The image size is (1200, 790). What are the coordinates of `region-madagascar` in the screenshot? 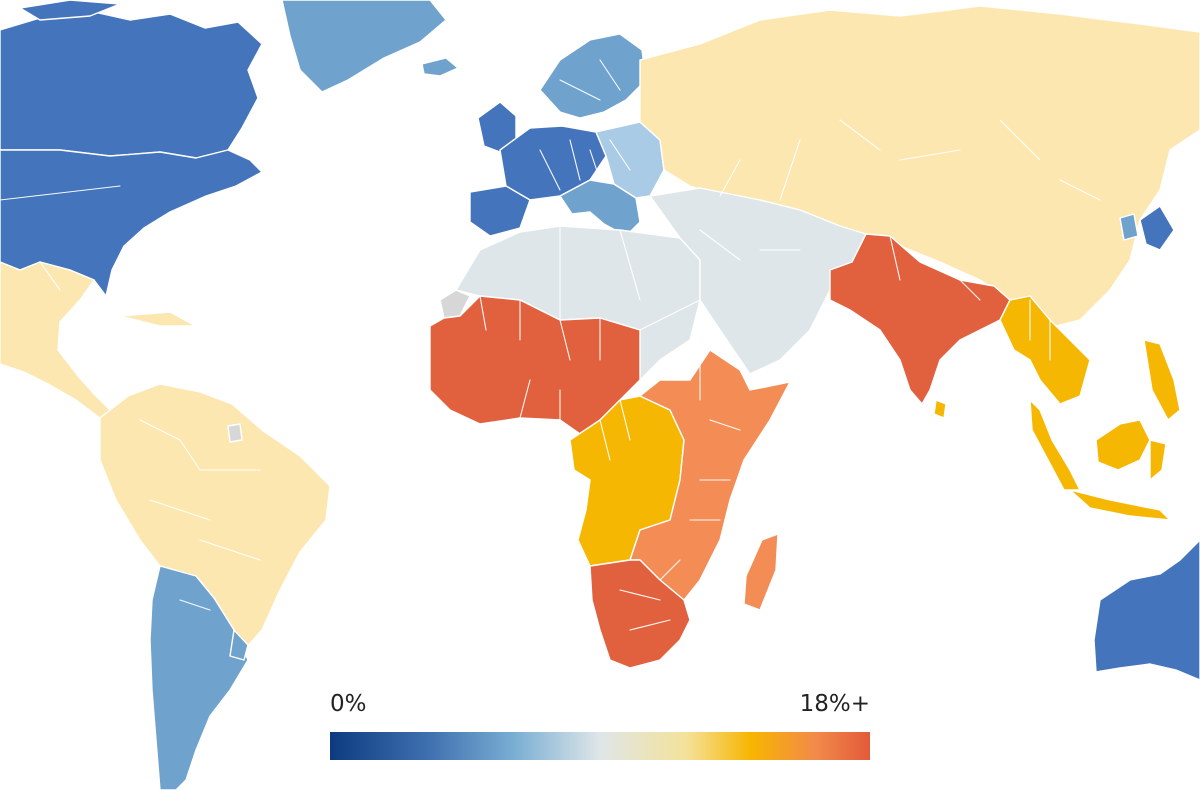 It's located at (761, 572).